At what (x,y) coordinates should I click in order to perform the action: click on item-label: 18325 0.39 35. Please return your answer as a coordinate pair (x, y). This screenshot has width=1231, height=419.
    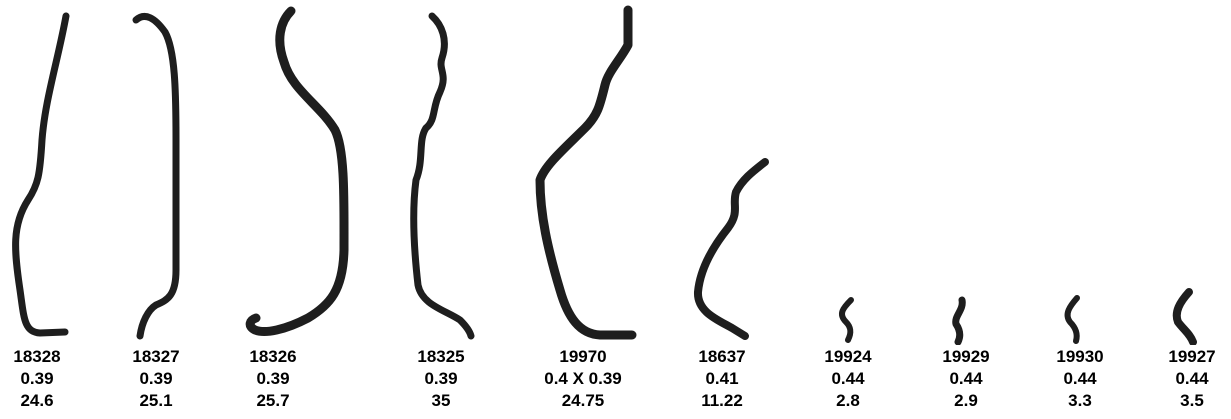
    Looking at the image, I should click on (441, 379).